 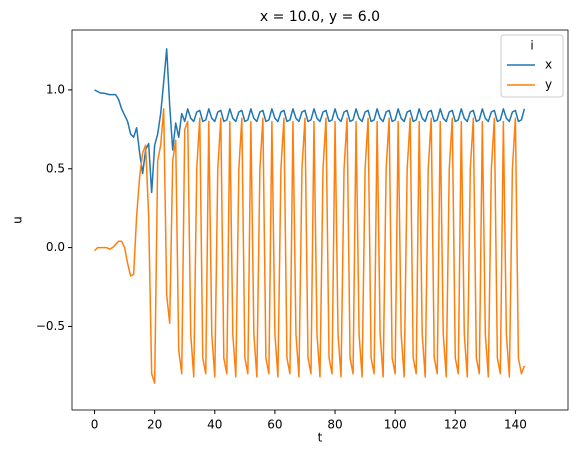 I want to click on legend-box, so click(x=532, y=66).